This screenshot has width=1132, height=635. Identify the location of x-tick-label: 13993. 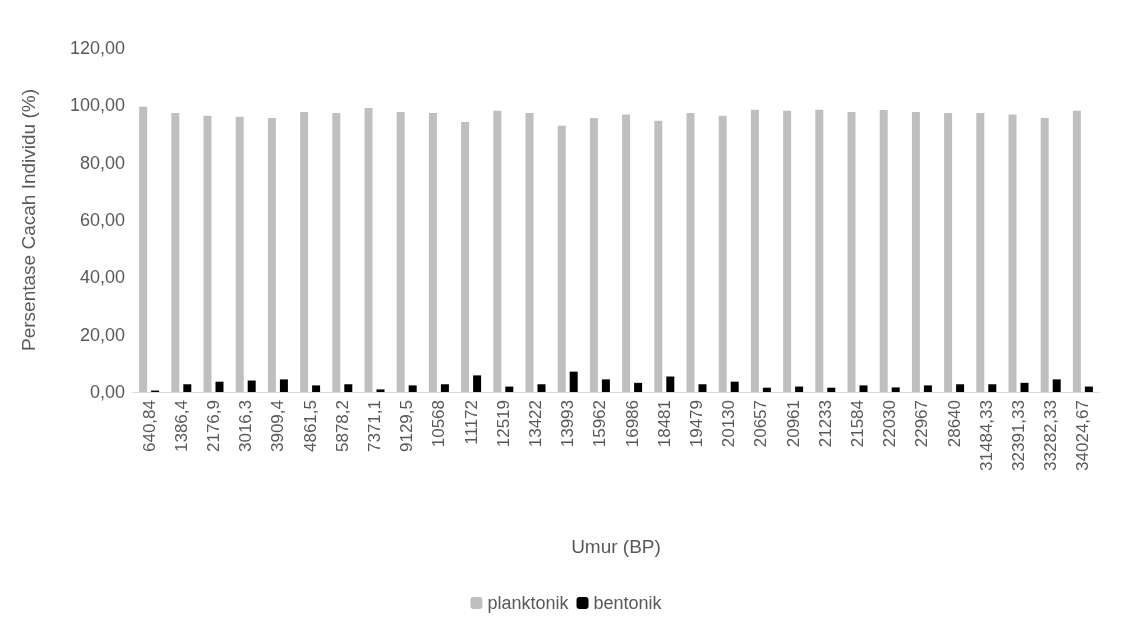
(568, 424).